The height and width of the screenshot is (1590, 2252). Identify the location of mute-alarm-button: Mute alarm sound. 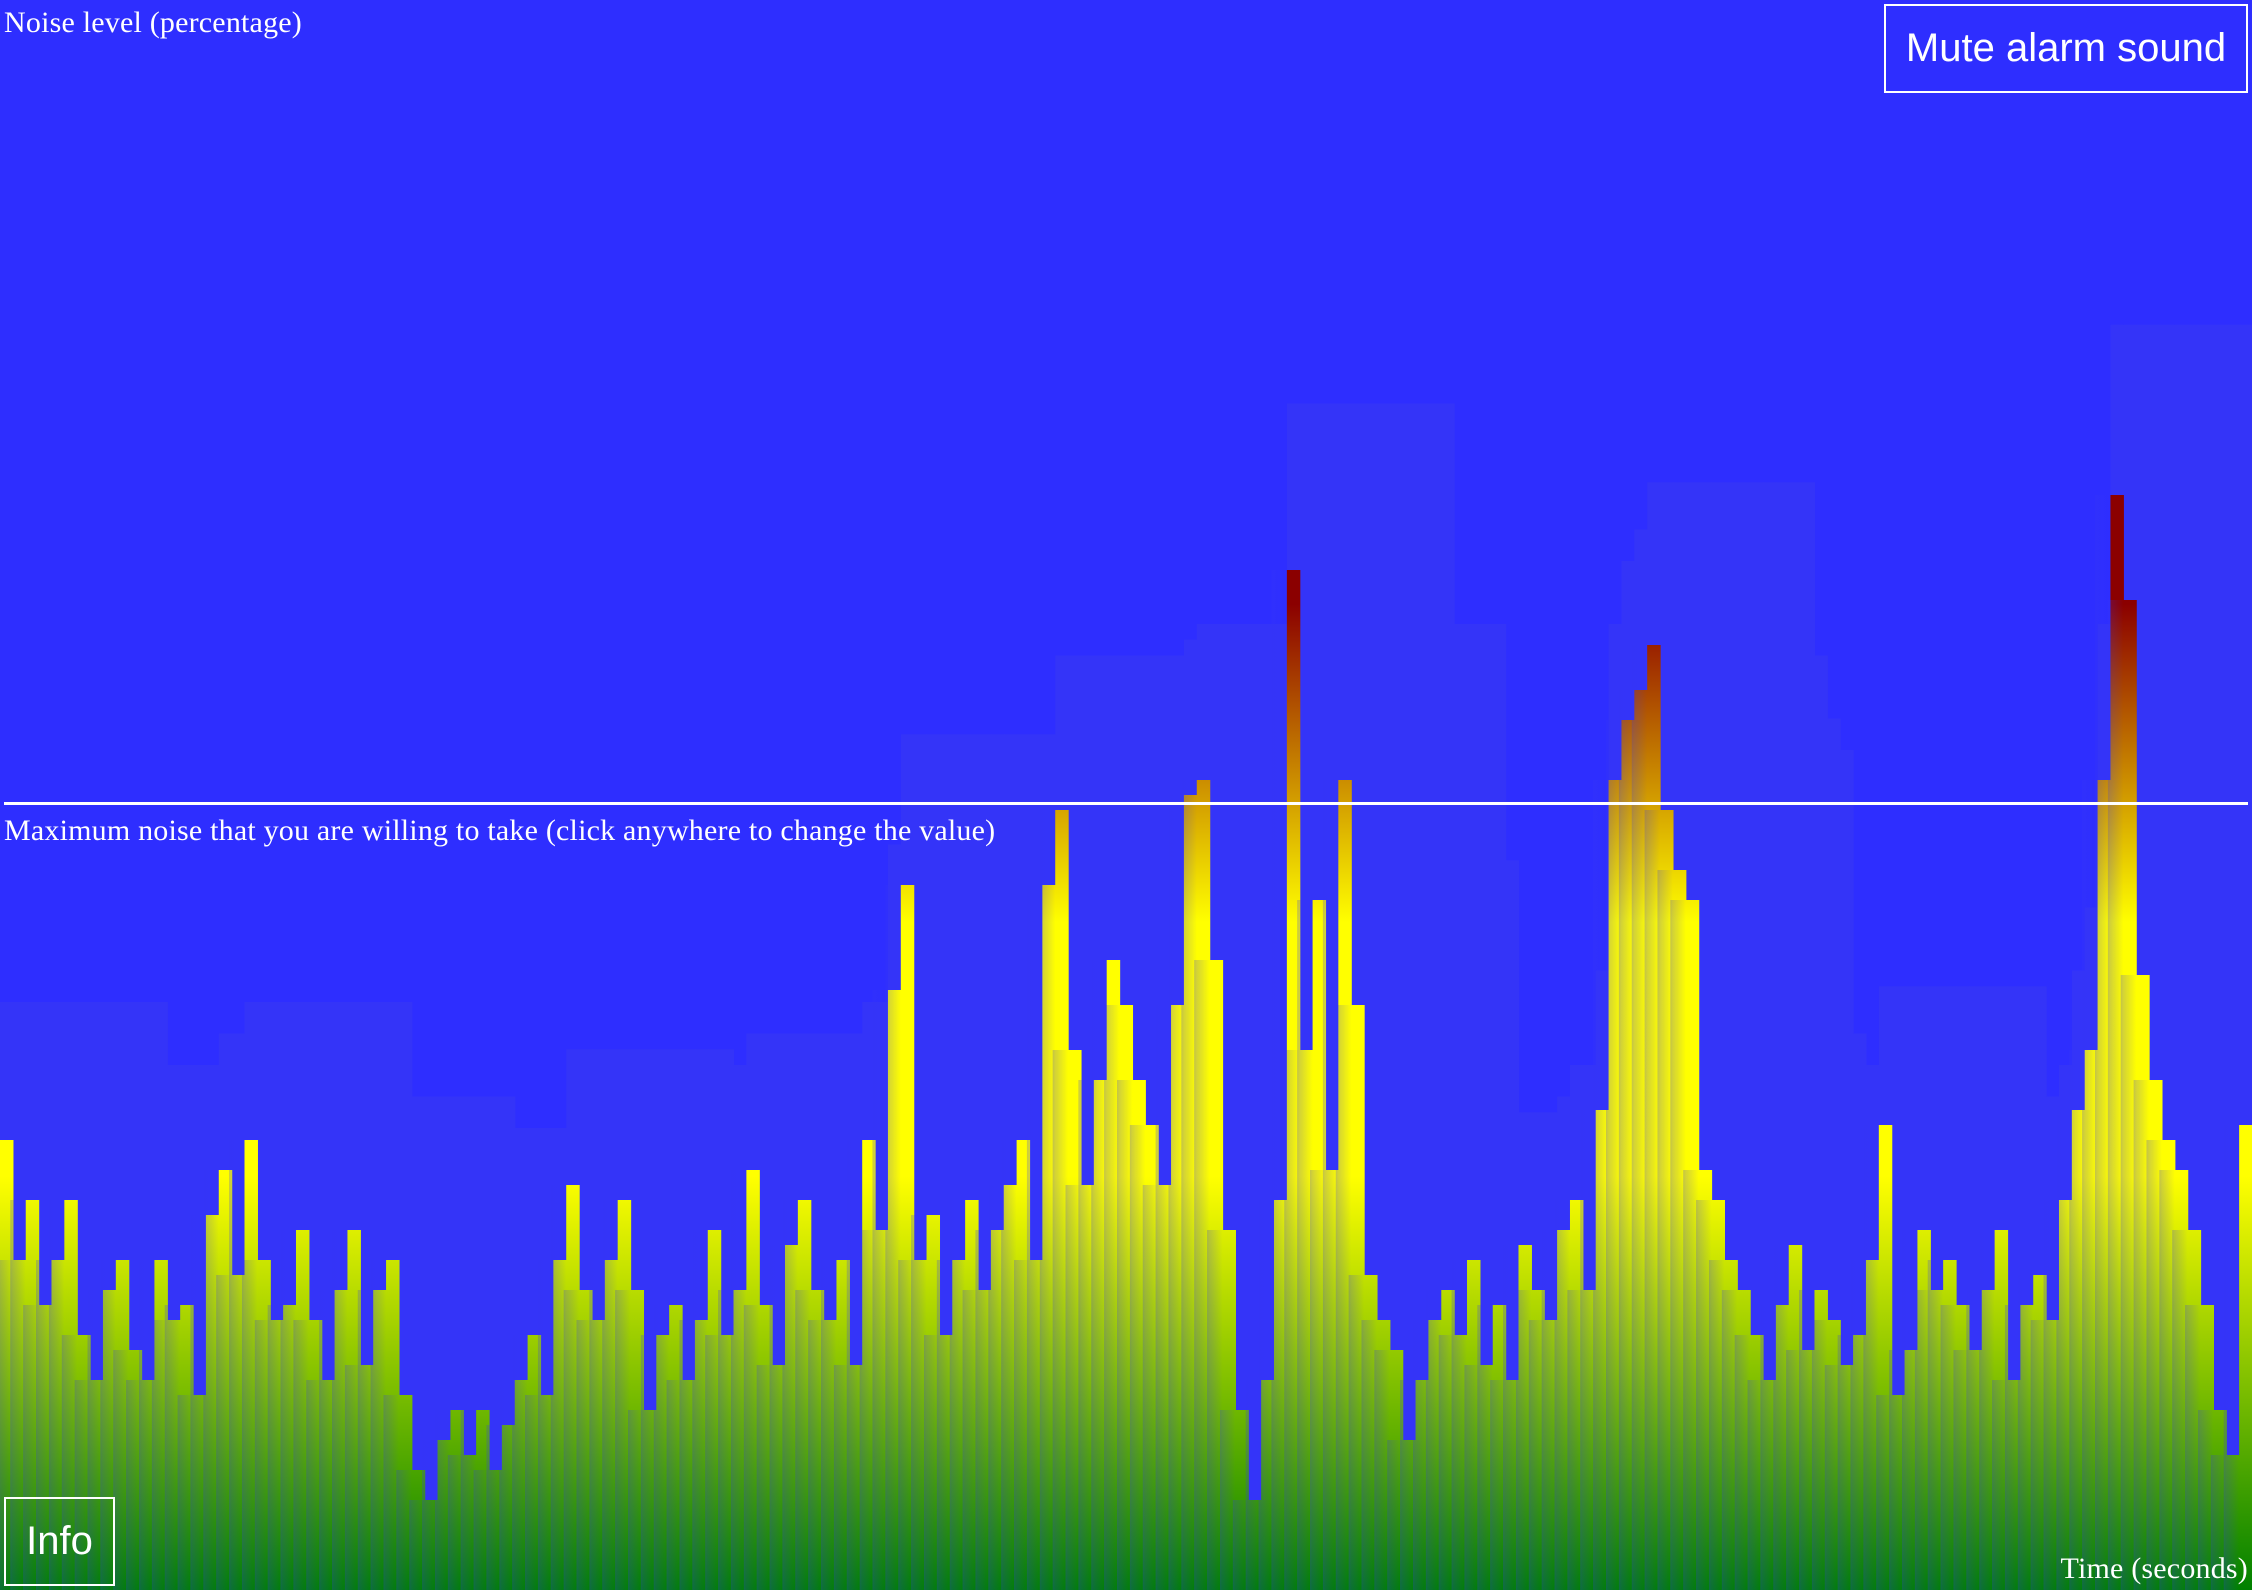
(2066, 48).